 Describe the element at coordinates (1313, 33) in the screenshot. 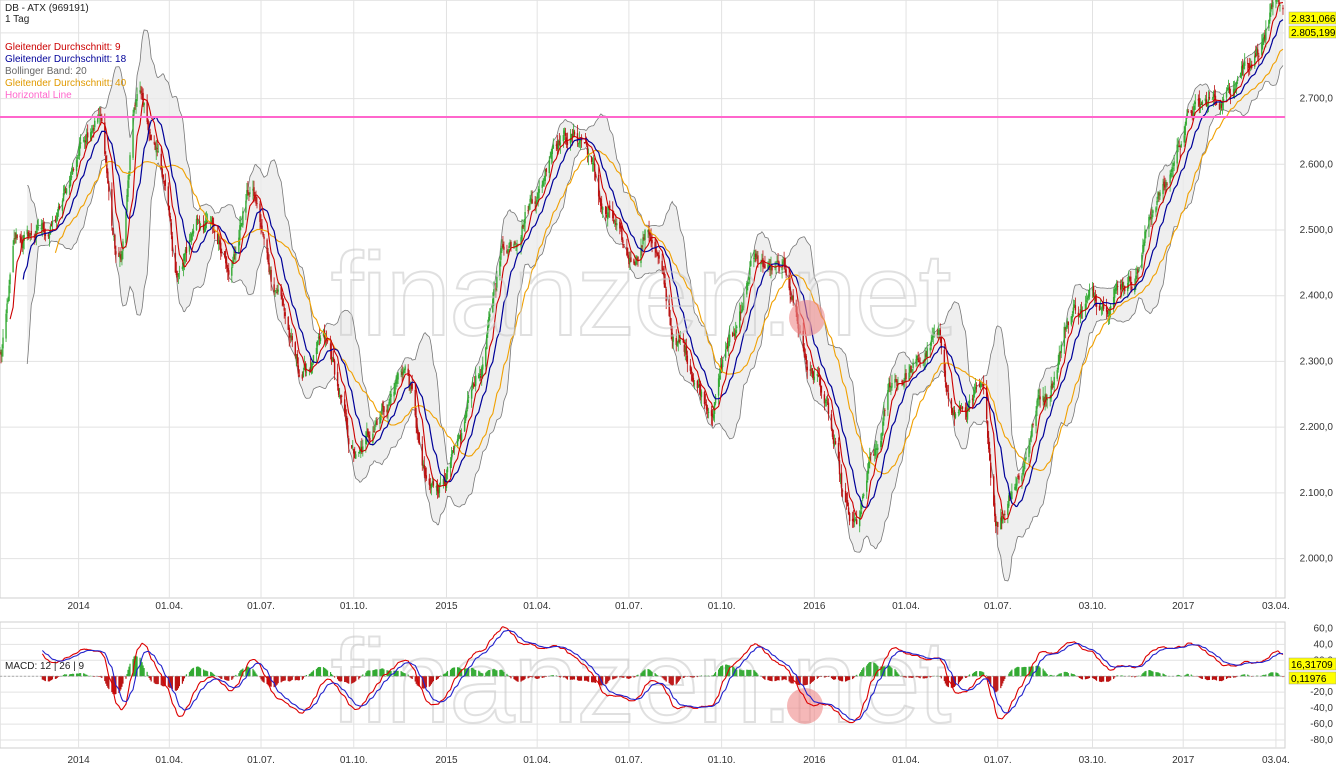

I see `second-price-label: 2.805,199` at that location.